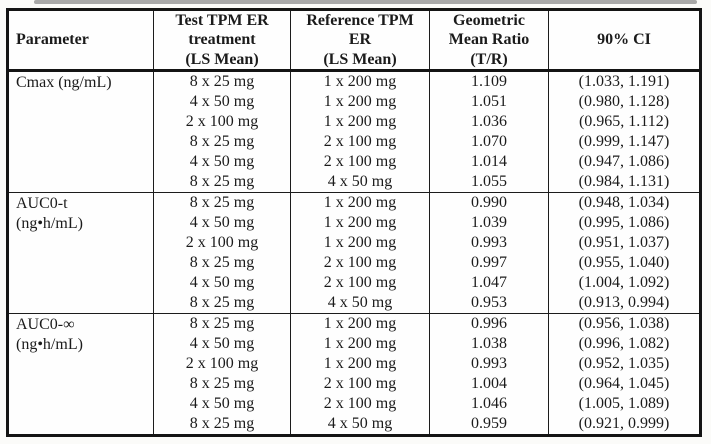  Describe the element at coordinates (489, 263) in the screenshot. I see `ratio-cell: 0.997` at that location.